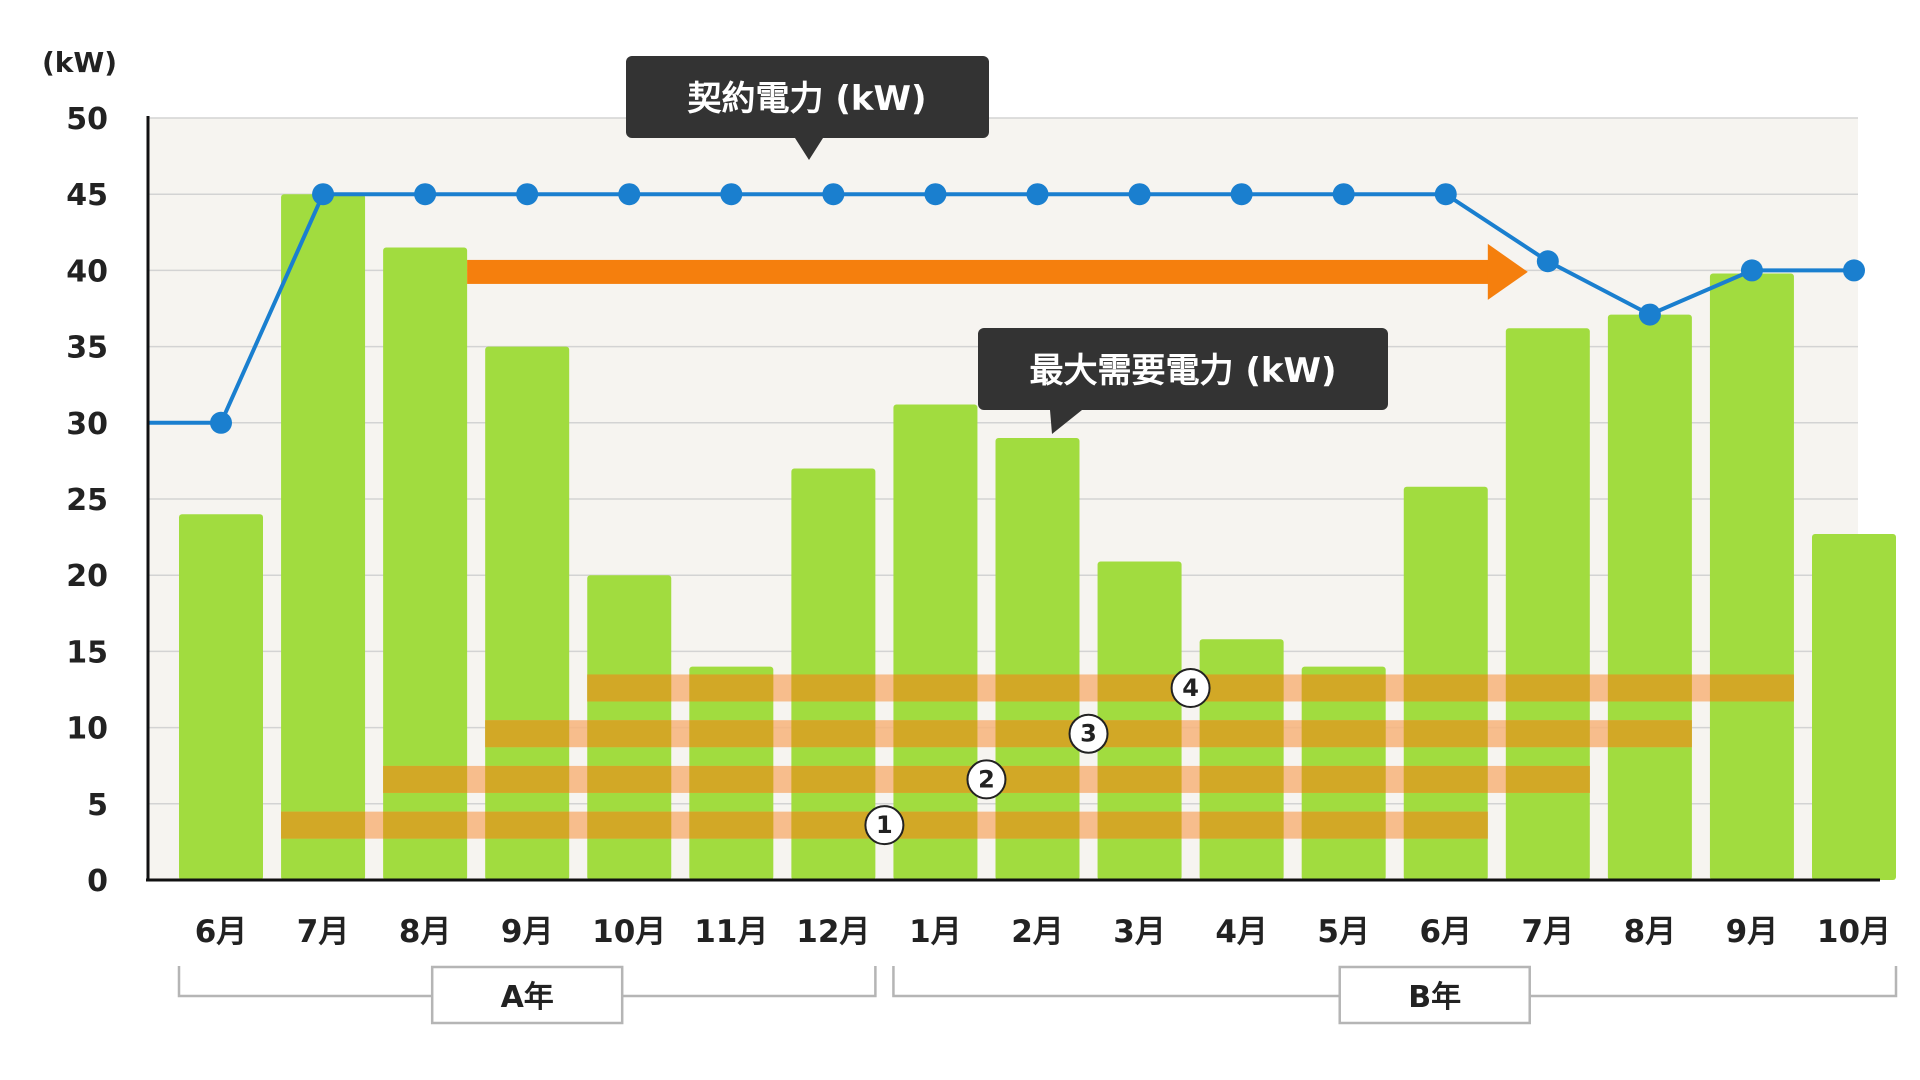 The height and width of the screenshot is (1080, 1920). Describe the element at coordinates (1037, 995) in the screenshot. I see `year-brackets: A年 B年` at that location.